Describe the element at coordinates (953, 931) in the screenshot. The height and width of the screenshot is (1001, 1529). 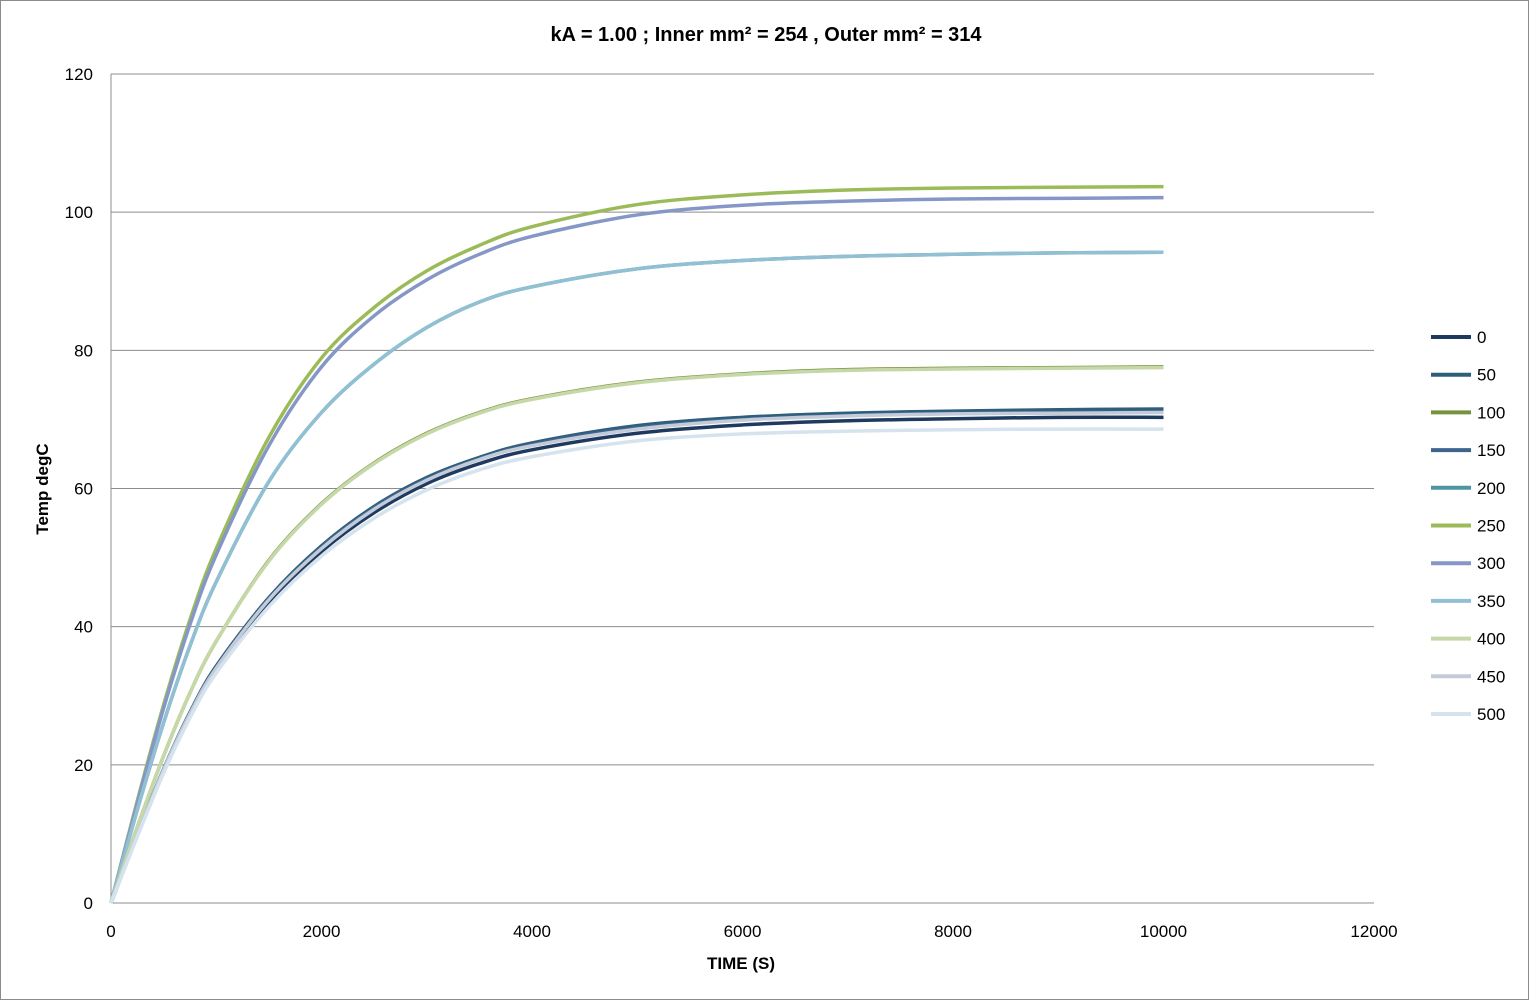
I see `x-tick-label: 8000` at that location.